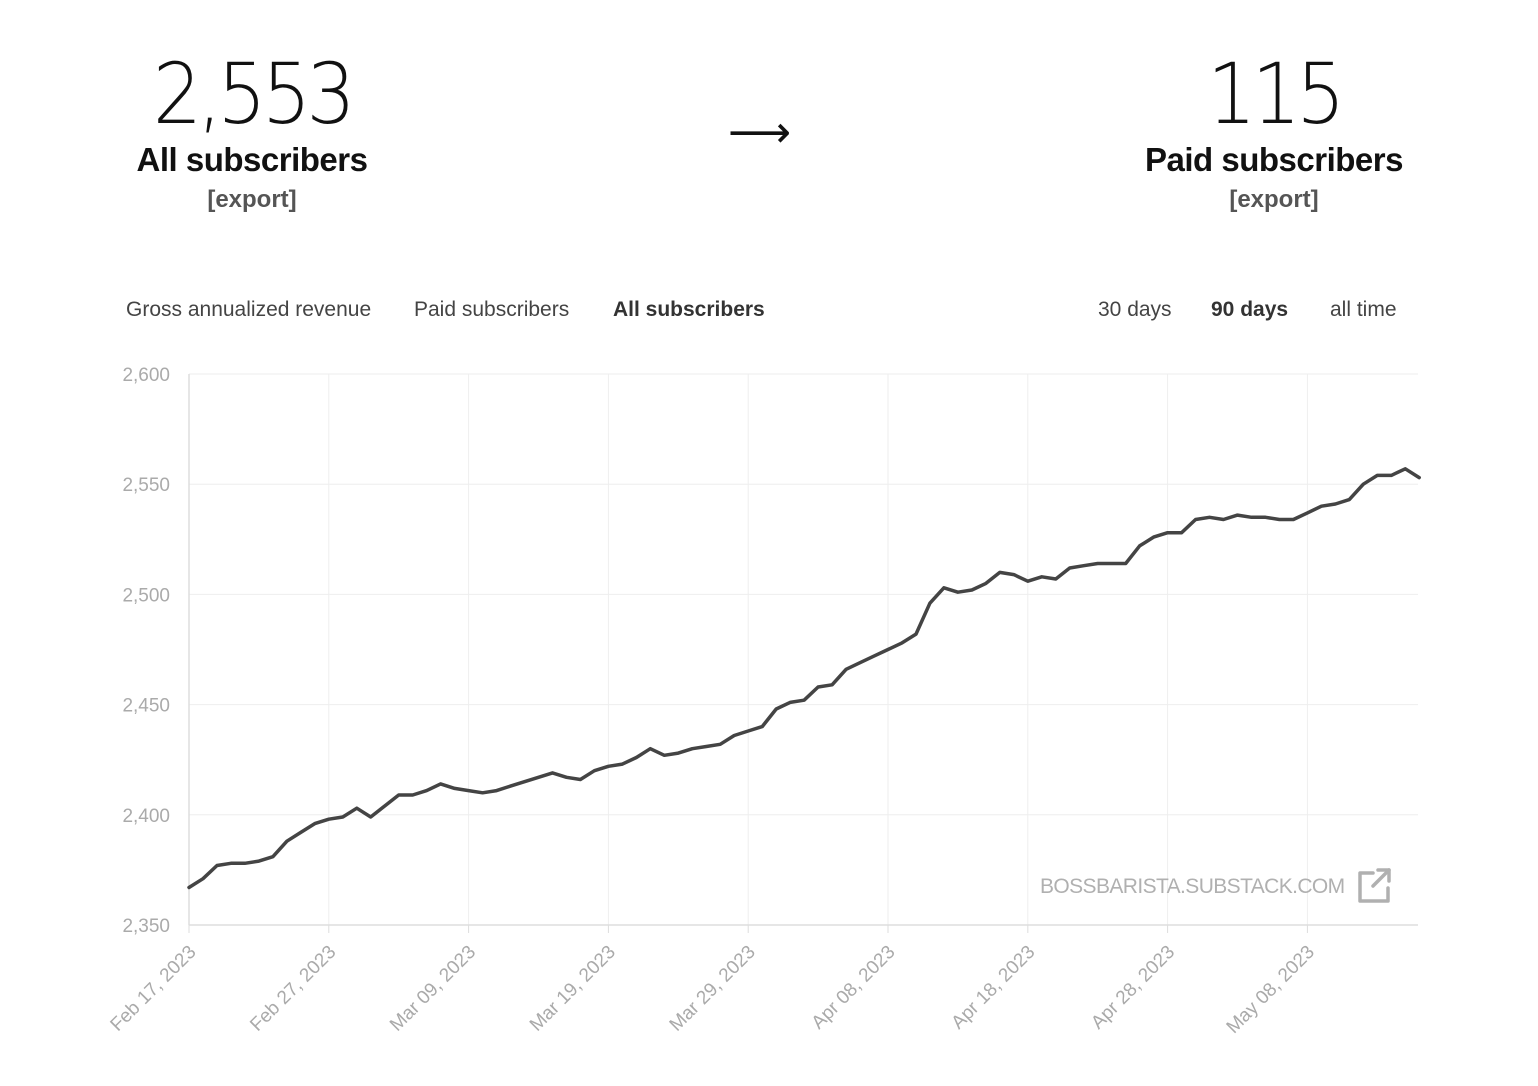 The image size is (1538, 1086). What do you see at coordinates (1276, 94) in the screenshot?
I see `paid-subscribers-count: 115` at bounding box center [1276, 94].